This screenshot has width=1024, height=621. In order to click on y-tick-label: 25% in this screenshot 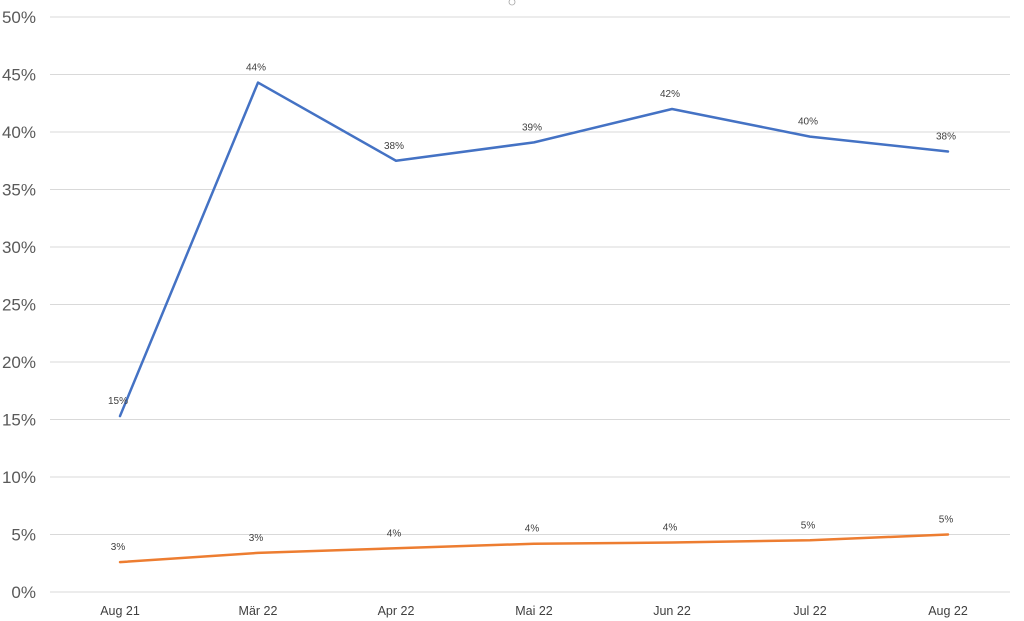, I will do `click(19, 305)`.